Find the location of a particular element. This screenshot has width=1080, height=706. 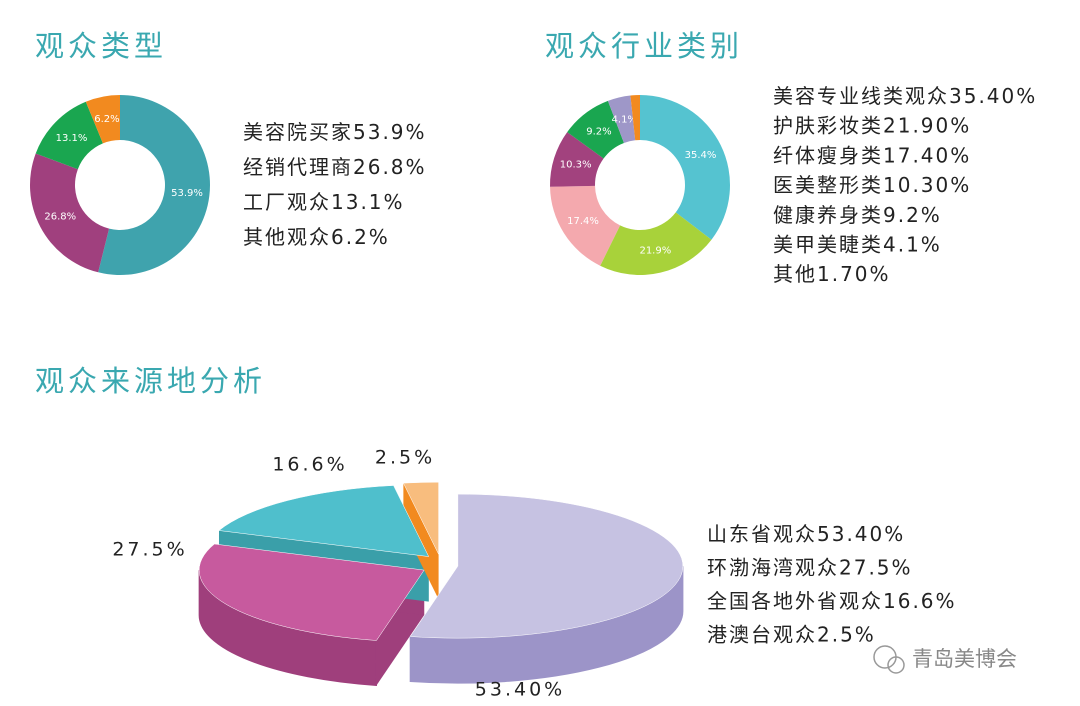

watermark: 青岛美博会 is located at coordinates (945, 659).